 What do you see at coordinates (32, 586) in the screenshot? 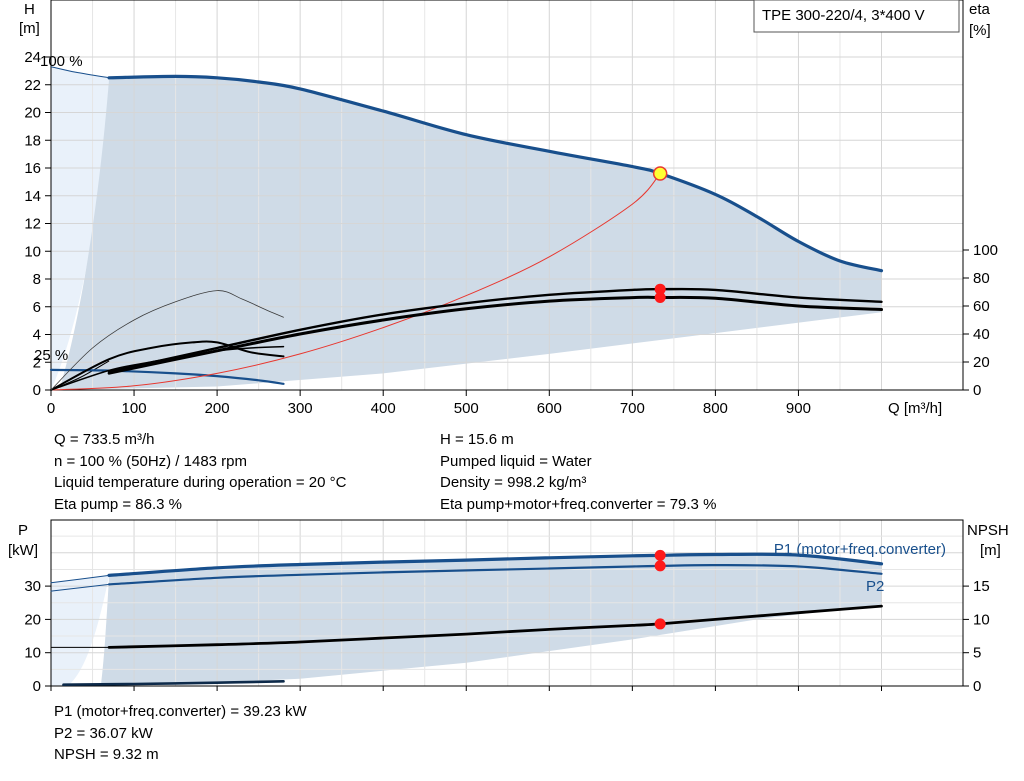
I see `y-tick-label: 30` at bounding box center [32, 586].